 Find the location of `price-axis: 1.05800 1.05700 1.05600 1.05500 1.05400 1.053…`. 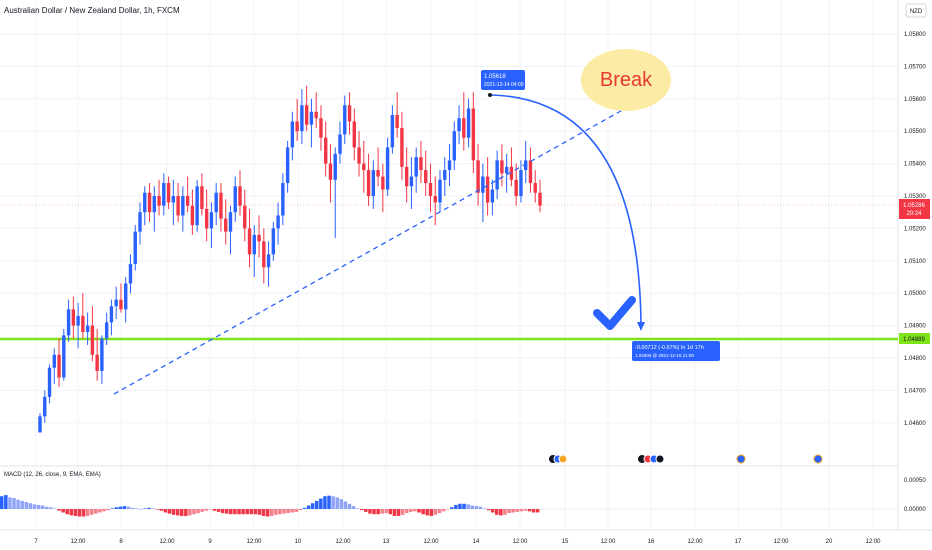

price-axis: 1.05800 1.05700 1.05600 1.05500 1.05400 1.053… is located at coordinates (915, 229).